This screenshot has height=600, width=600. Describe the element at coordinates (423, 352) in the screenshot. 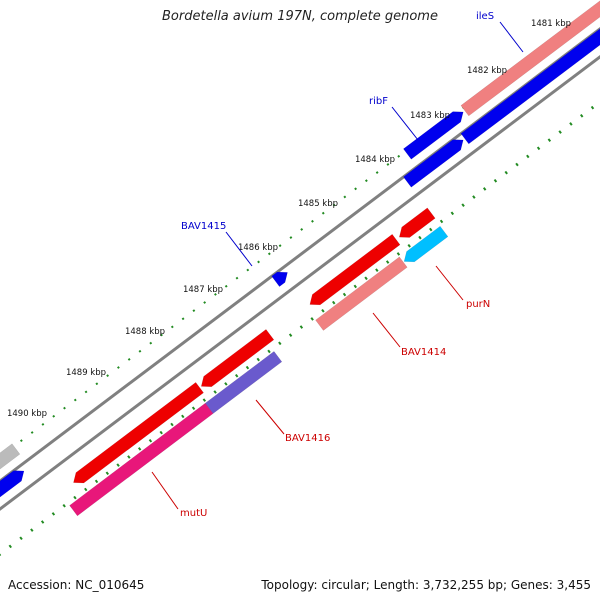

I see `gene-label-BAV1414: BAV1414` at that location.